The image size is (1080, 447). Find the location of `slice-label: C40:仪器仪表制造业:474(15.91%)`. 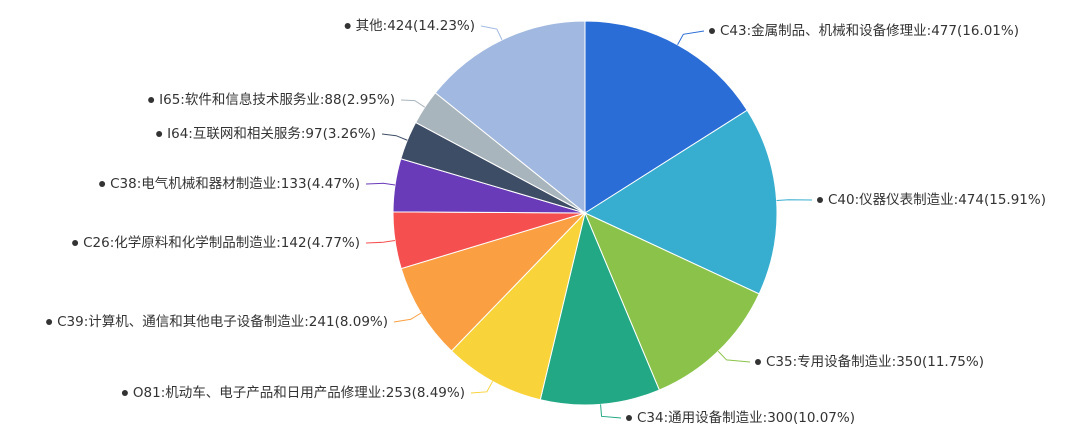

slice-label: C40:仪器仪表制造业:474(15.91%) is located at coordinates (937, 200).